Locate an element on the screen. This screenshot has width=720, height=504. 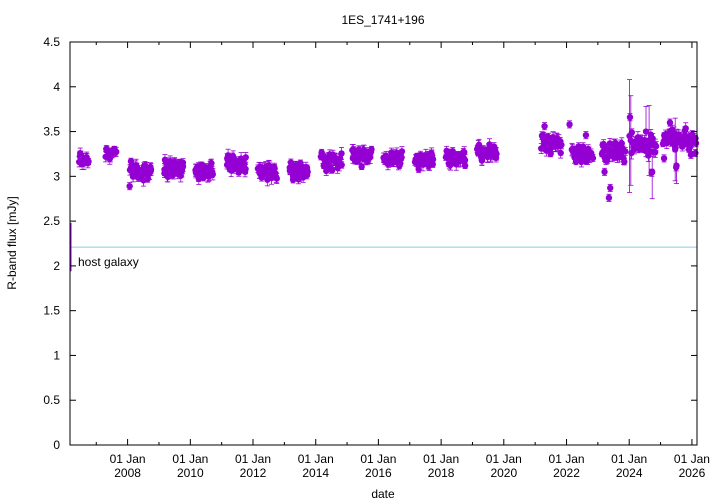
y-axis-label: R-band flux [mJy] is located at coordinates (12, 242).